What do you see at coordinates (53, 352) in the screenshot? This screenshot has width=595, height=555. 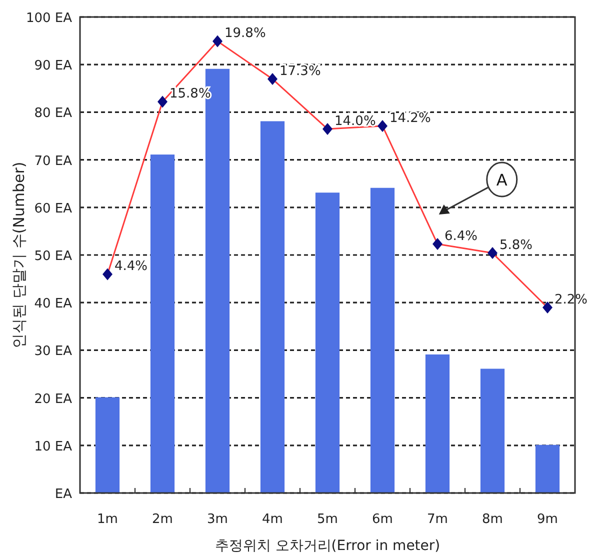 I see `y-tick-label: 30 EA` at bounding box center [53, 352].